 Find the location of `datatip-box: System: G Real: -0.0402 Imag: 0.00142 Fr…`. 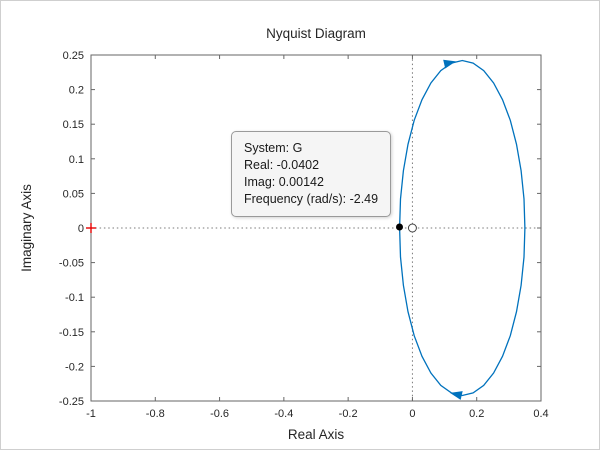

datatip-box: System: G Real: -0.0402 Imag: 0.00142 Fr… is located at coordinates (311, 174).